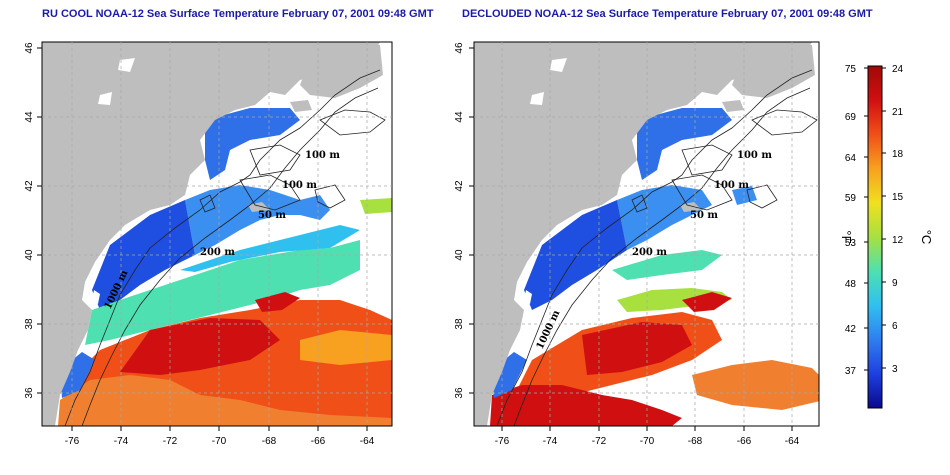  I want to click on left-lon-axis, so click(219, 428).